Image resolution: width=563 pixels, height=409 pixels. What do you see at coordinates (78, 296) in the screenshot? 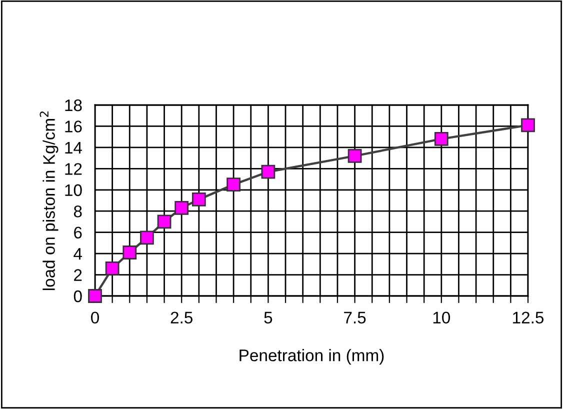
I see `y-tick-label: 0` at bounding box center [78, 296].